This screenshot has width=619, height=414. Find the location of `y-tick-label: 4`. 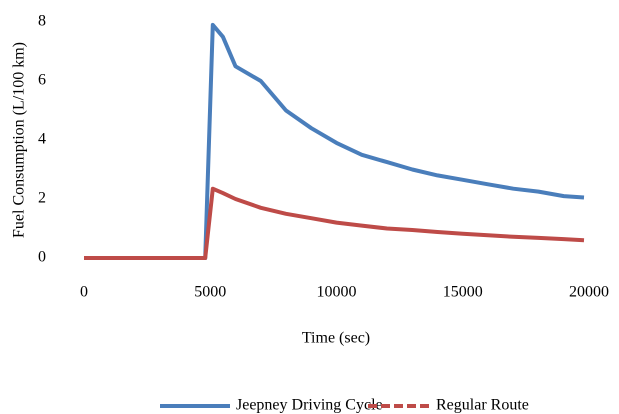

y-tick-label: 4 is located at coordinates (42, 139).